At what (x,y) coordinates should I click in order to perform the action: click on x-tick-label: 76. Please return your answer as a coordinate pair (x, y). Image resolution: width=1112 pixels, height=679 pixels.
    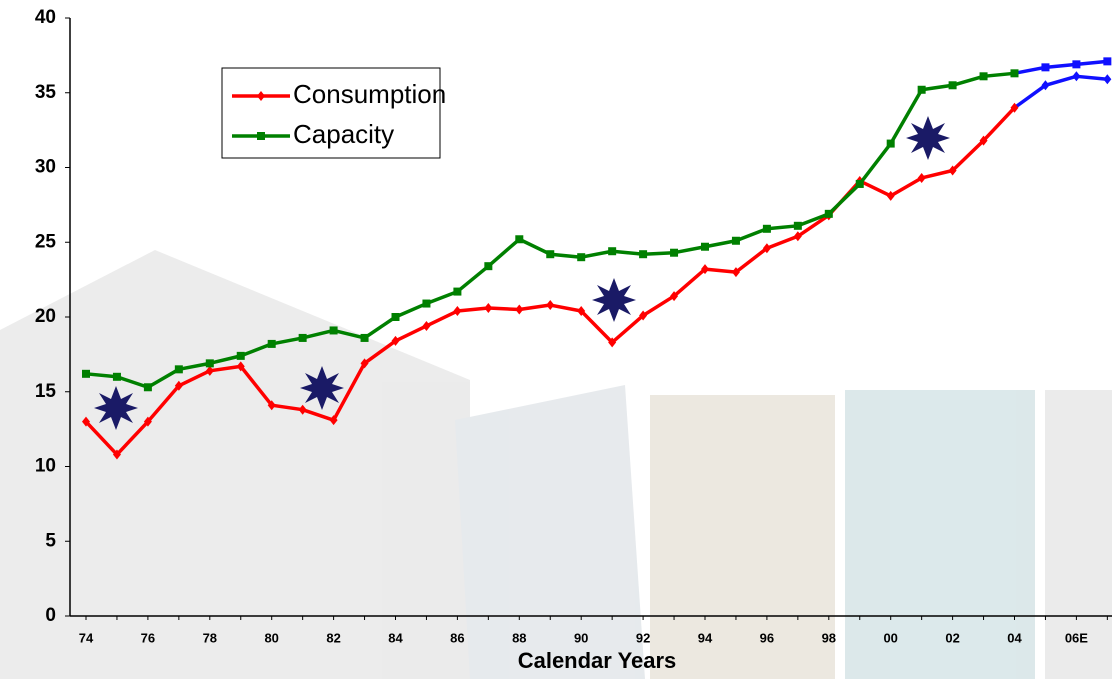
    Looking at the image, I should click on (148, 637).